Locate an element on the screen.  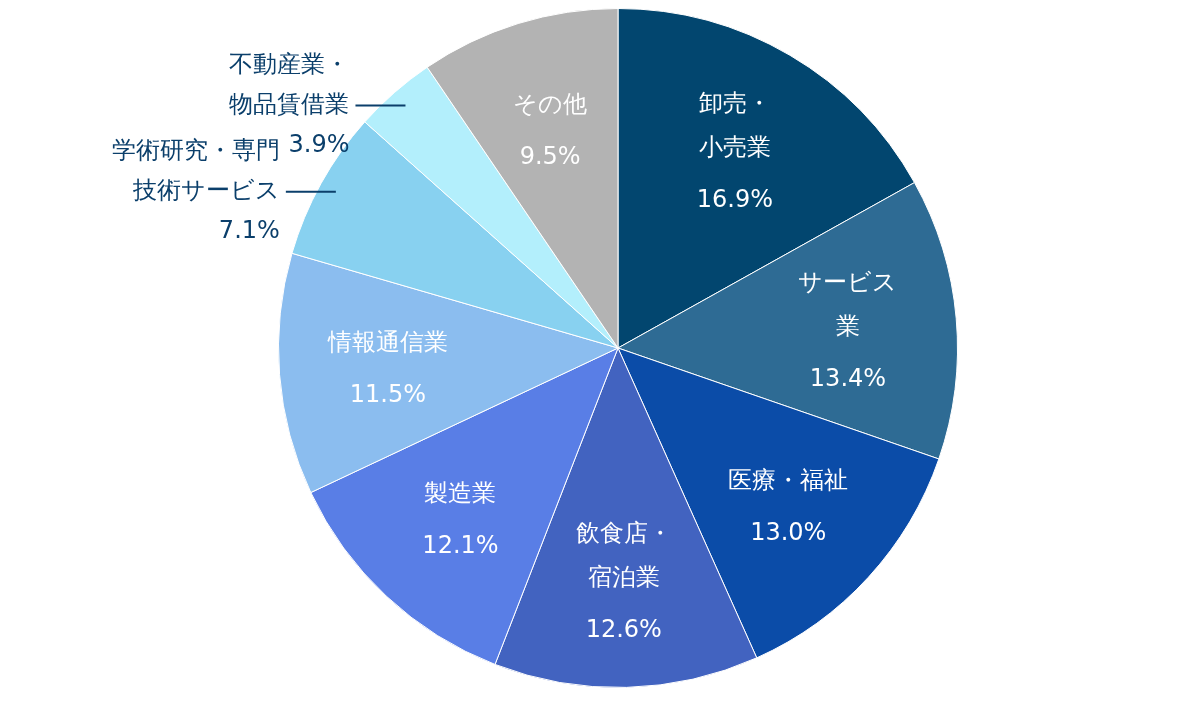
slice-label: 情報通信業 is located at coordinates (387, 342).